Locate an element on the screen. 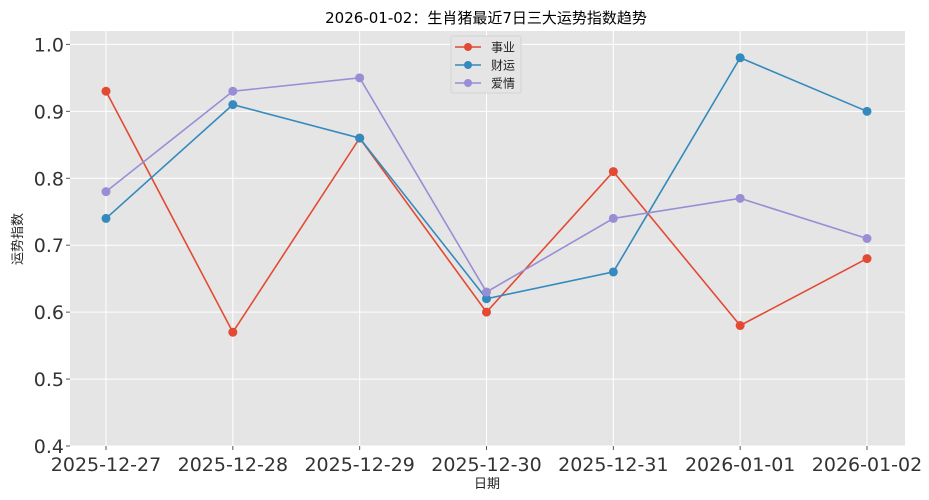 The height and width of the screenshot is (500, 929). x-tick-label: 2025-12-31 is located at coordinates (613, 465).